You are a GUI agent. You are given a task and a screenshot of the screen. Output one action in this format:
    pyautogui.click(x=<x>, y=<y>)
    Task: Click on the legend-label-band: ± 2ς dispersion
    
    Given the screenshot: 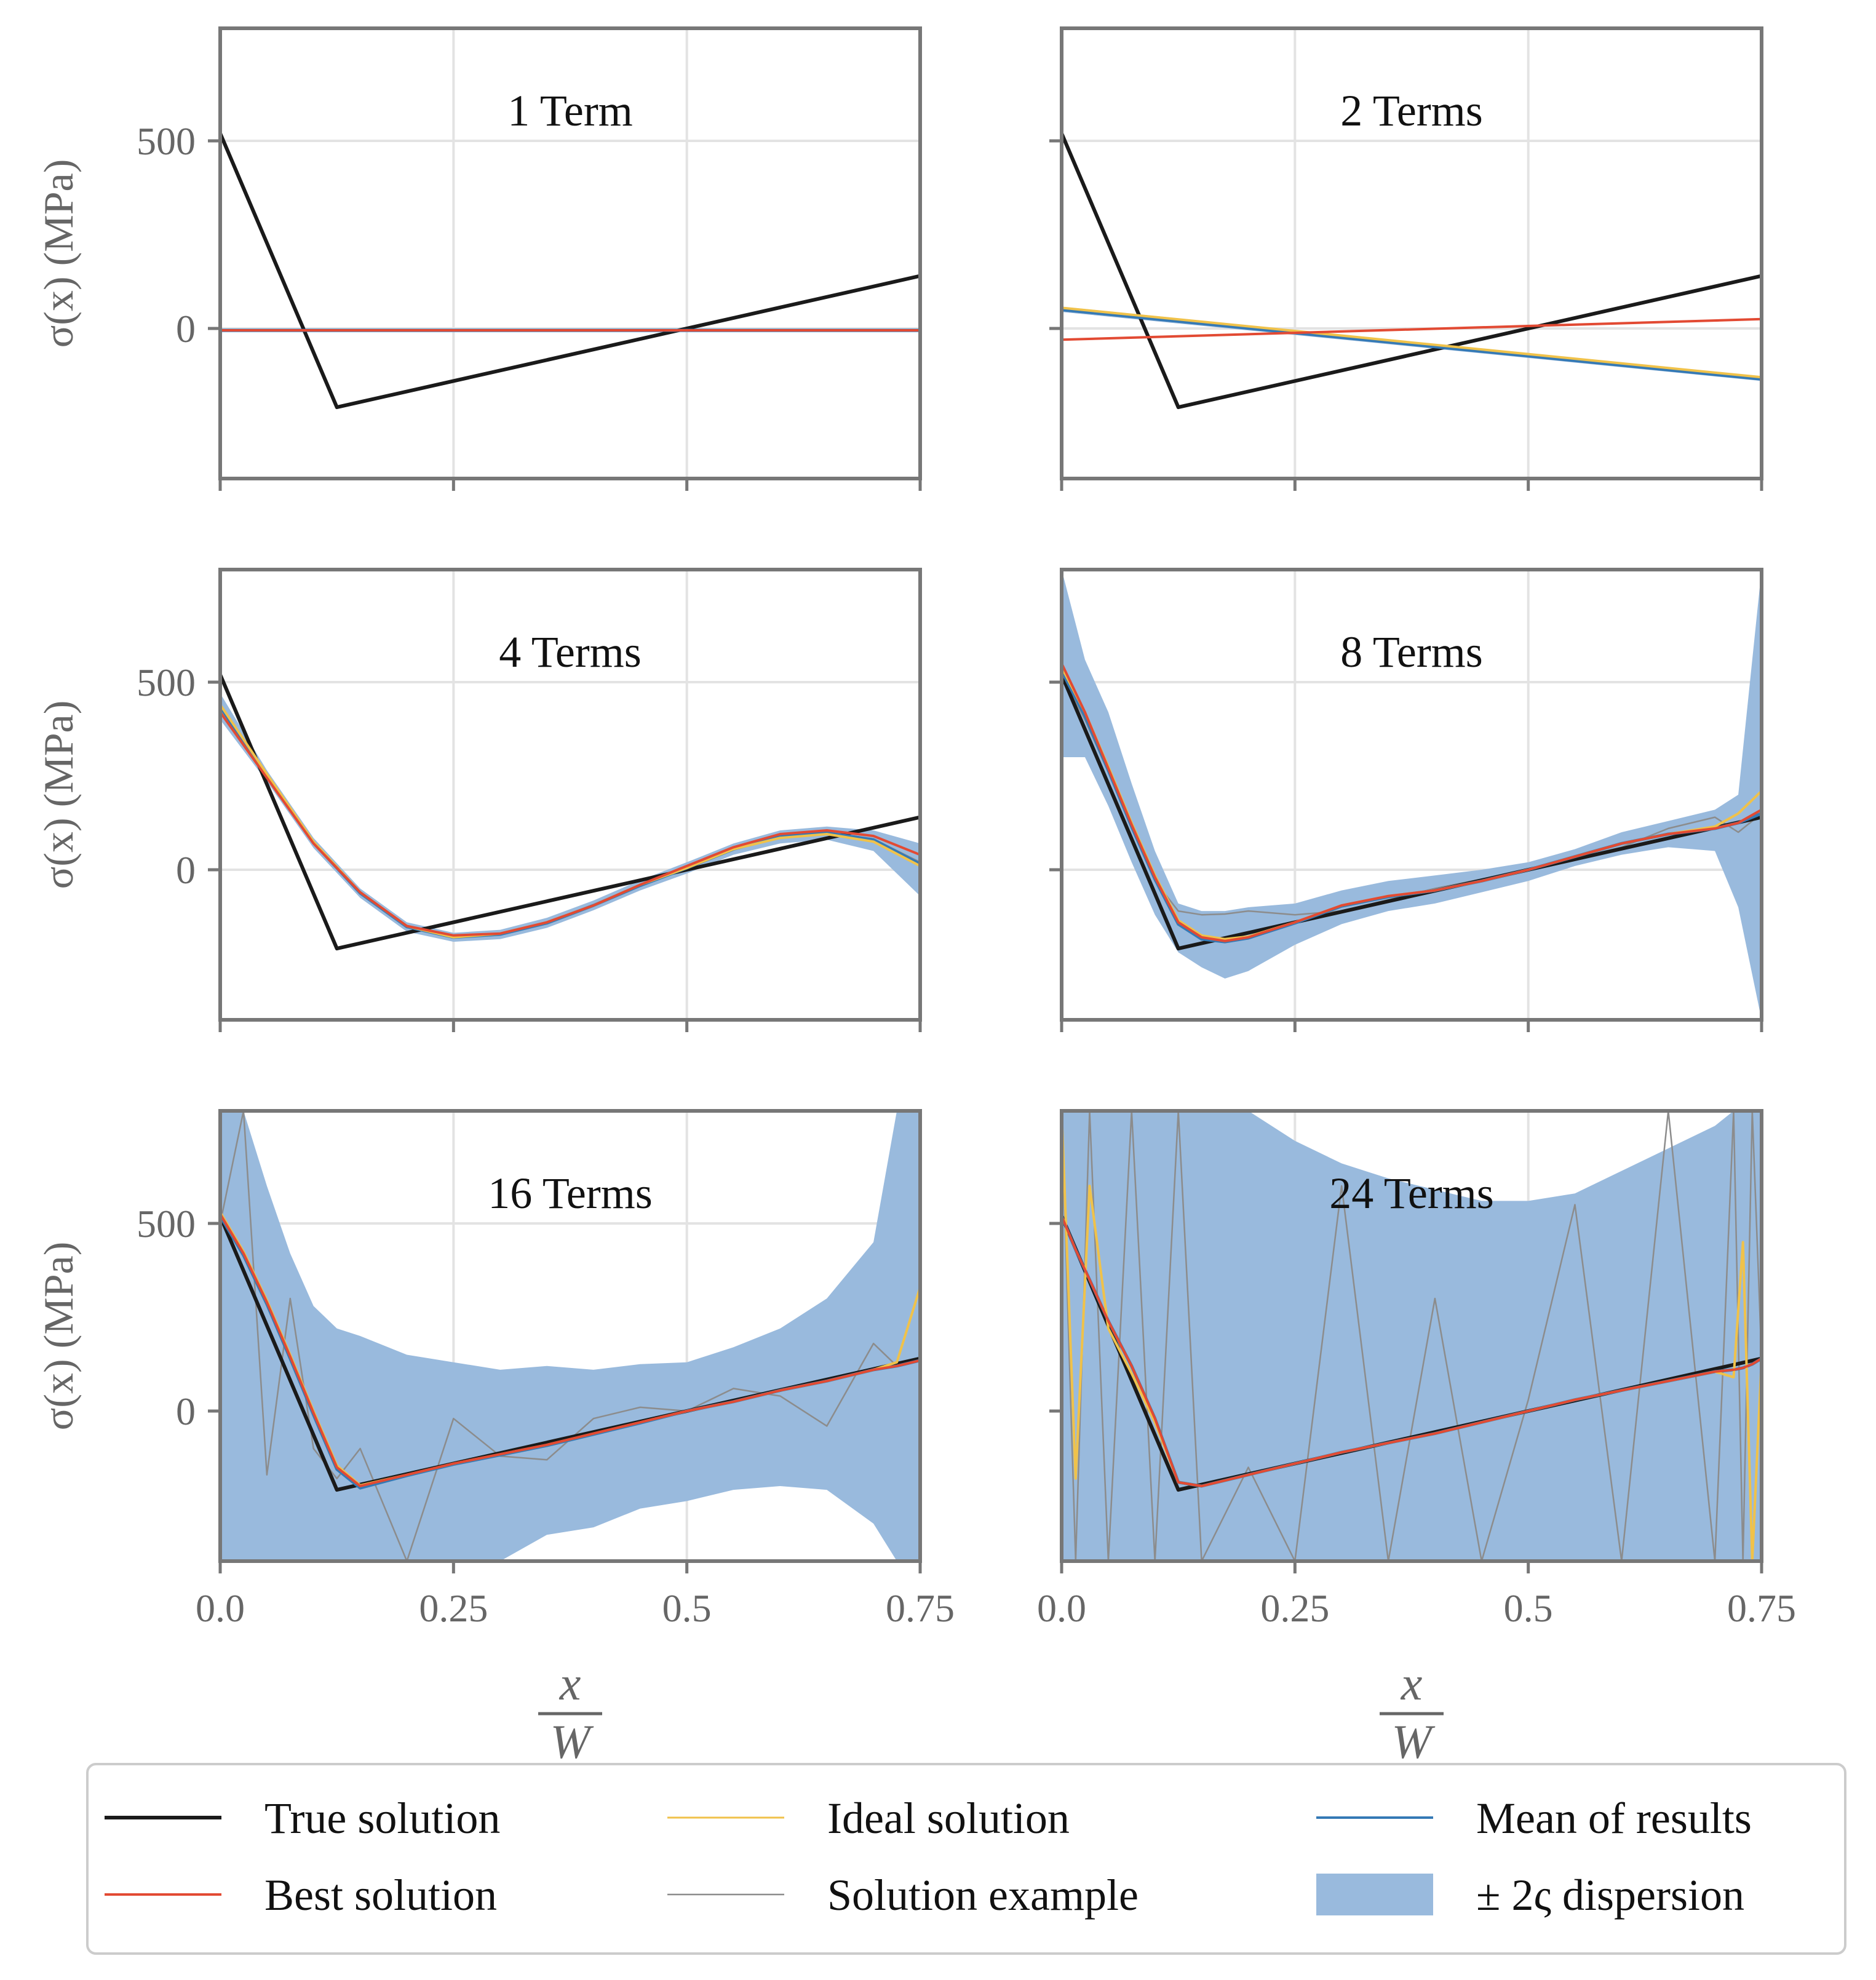 What is the action you would take?
    pyautogui.click(x=1610, y=1895)
    